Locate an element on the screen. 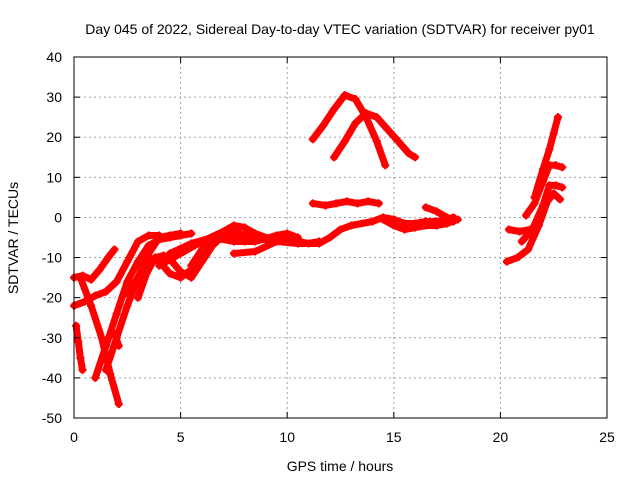 The image size is (640, 480). x-tick-label: 25 is located at coordinates (607, 437).